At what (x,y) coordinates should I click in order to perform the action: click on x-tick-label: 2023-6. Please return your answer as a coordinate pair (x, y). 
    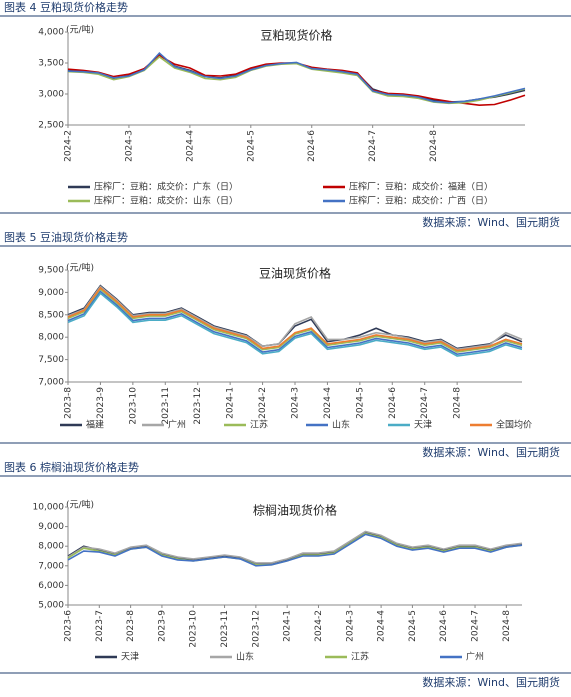
    Looking at the image, I should click on (69, 626).